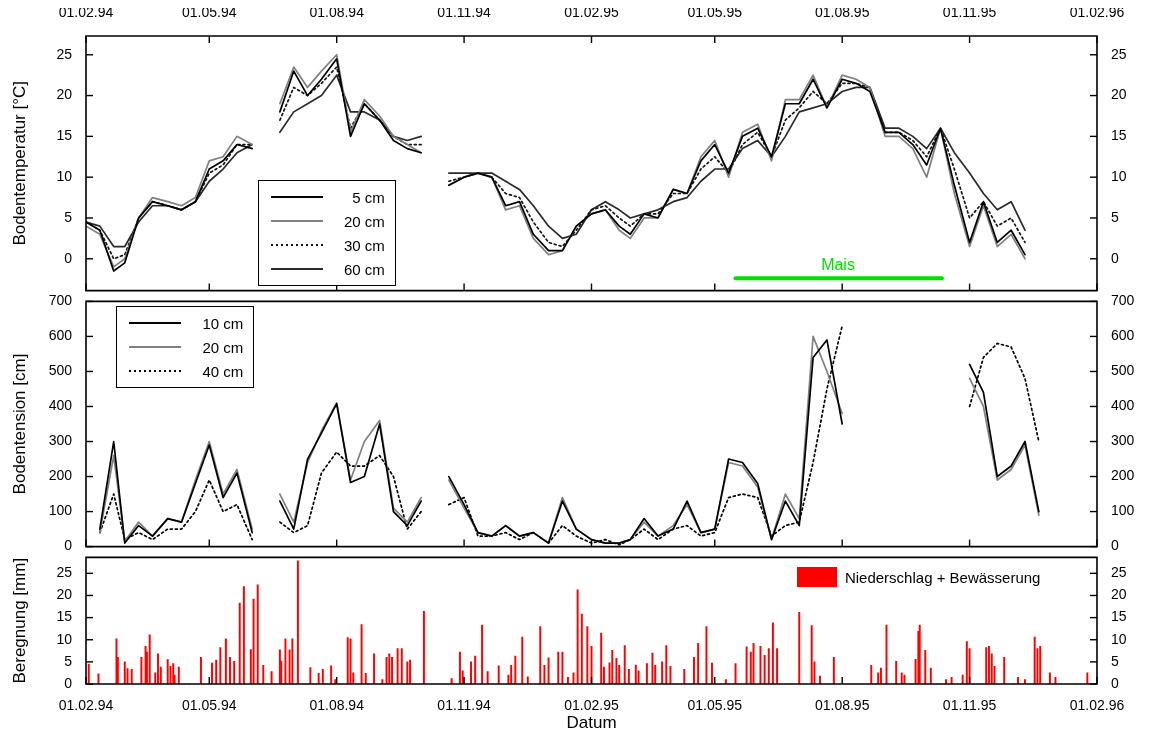 This screenshot has width=1149, height=738. I want to click on x-tick-label: 01.02.94, so click(86, 705).